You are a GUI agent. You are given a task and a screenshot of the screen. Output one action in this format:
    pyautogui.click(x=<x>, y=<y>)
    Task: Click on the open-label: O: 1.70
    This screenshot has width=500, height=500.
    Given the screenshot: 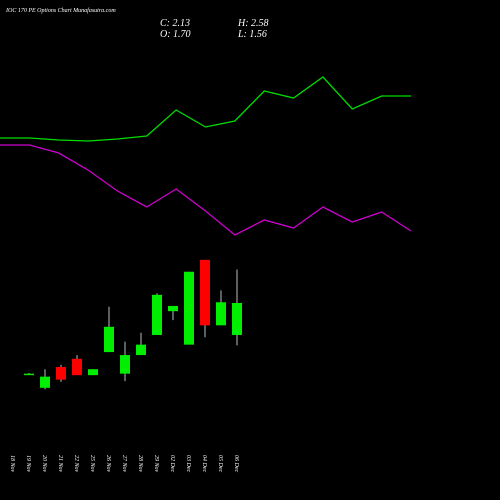 What is the action you would take?
    pyautogui.click(x=175, y=34)
    